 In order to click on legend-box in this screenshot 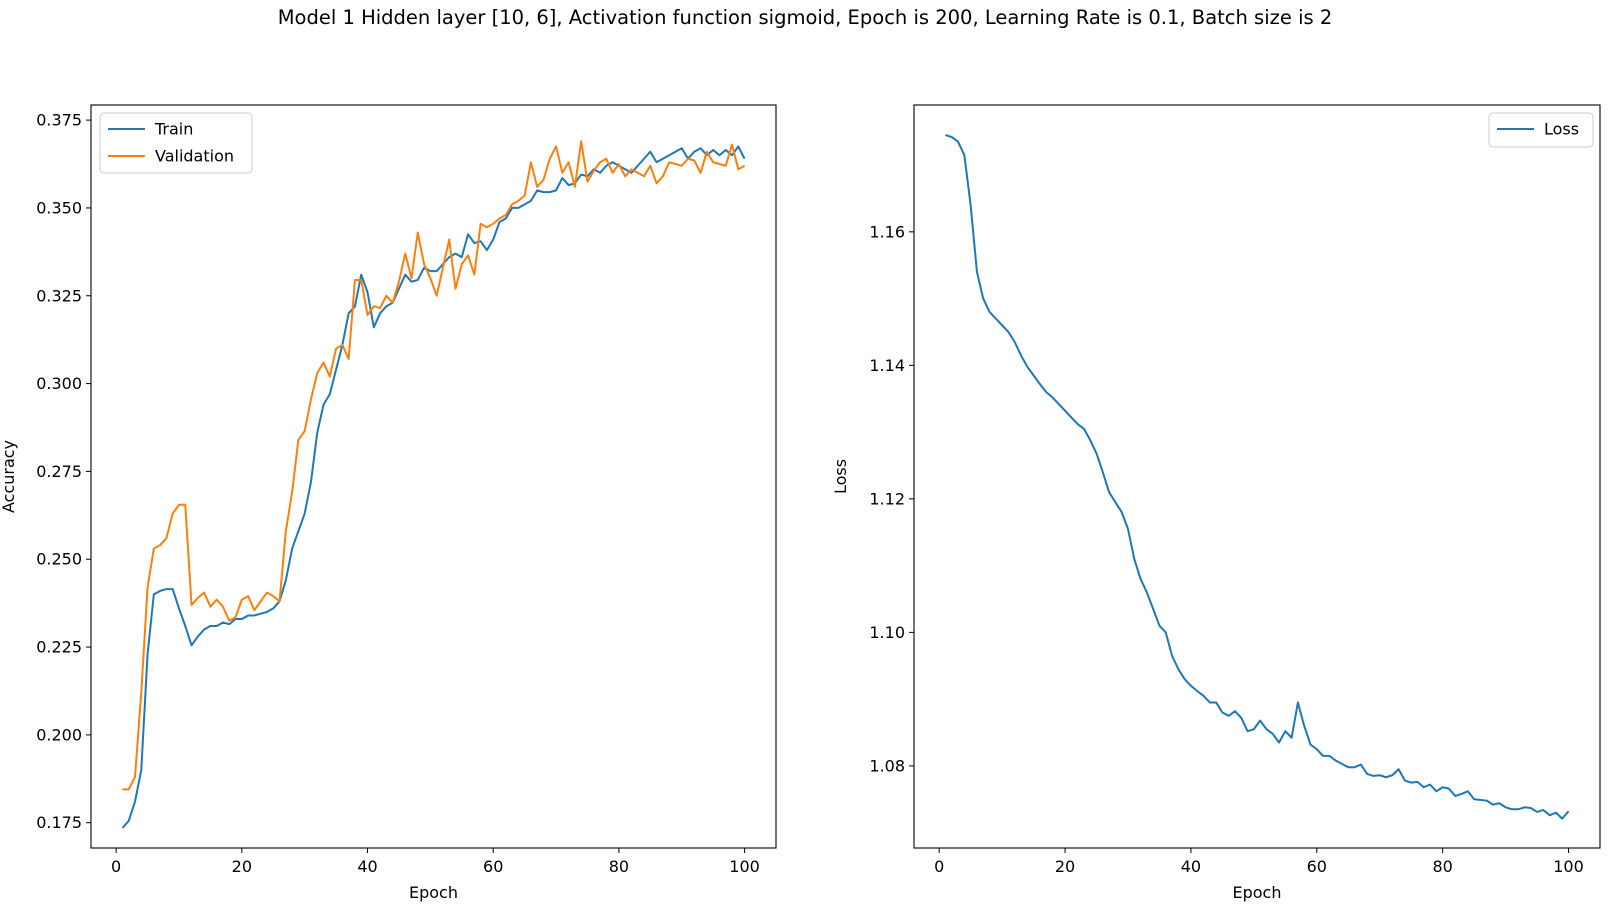, I will do `click(1541, 130)`.